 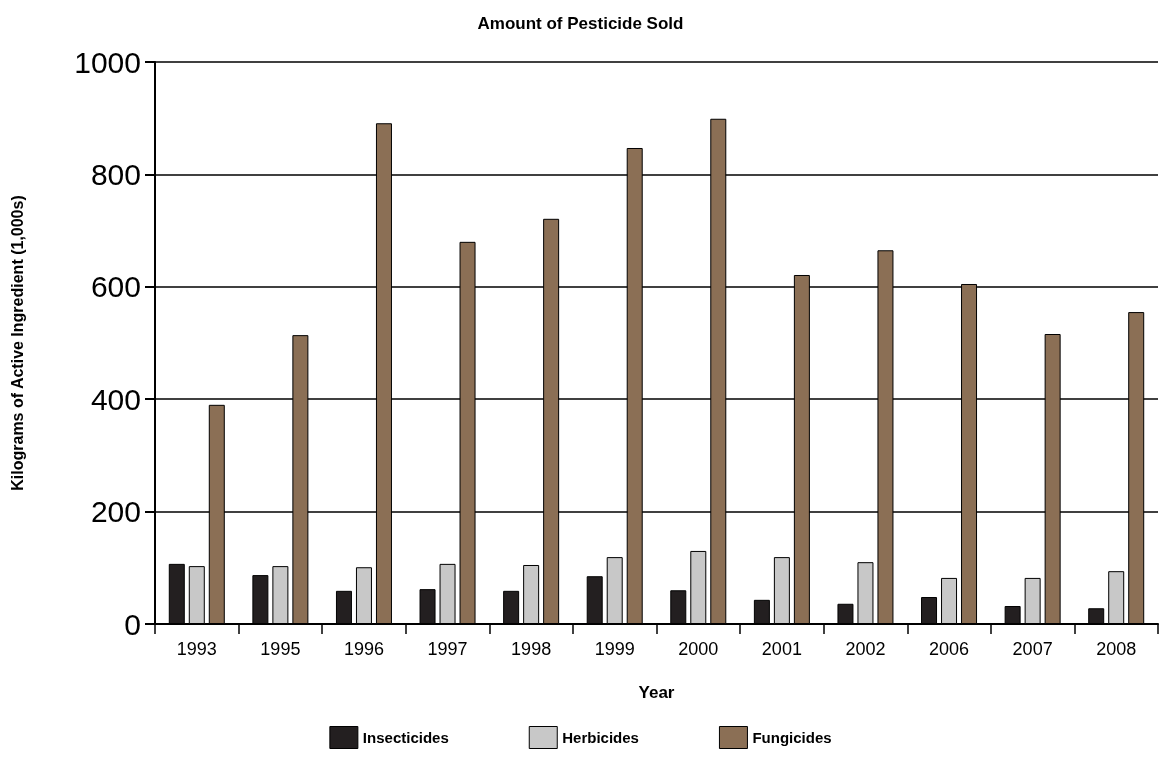 What do you see at coordinates (115, 512) in the screenshot?
I see `y-tick-label: 200` at bounding box center [115, 512].